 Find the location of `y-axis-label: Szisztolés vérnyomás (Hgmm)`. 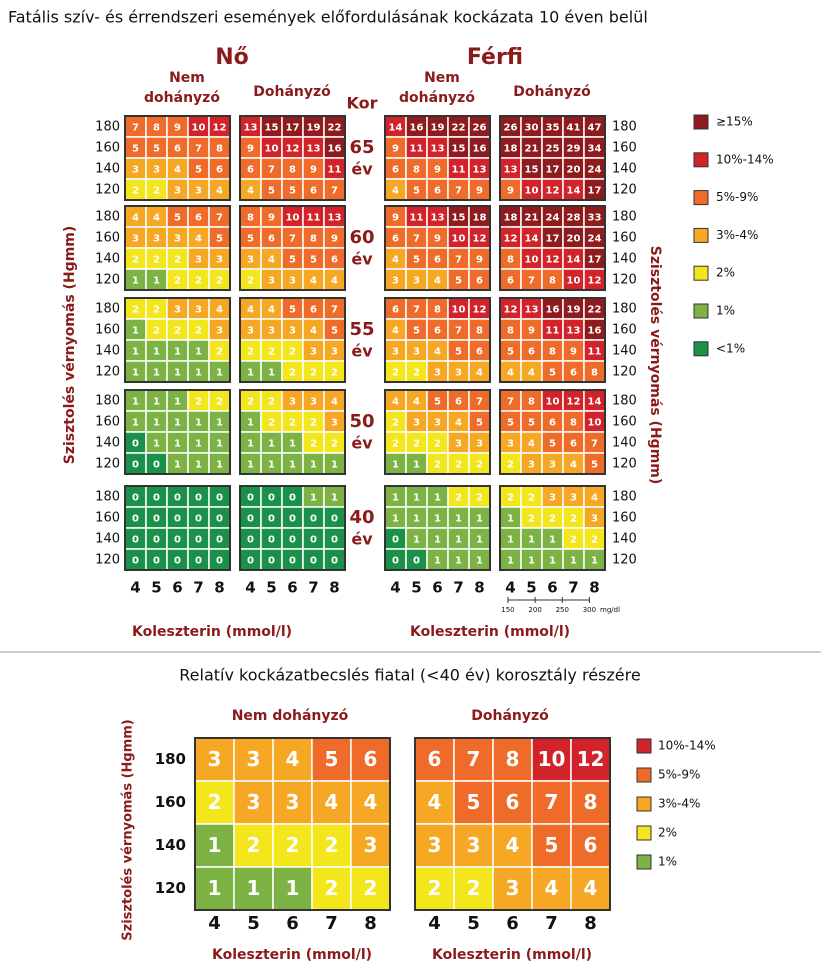

y-axis-label: Szisztolés vérnyomás (Hgmm) is located at coordinates (70, 345).